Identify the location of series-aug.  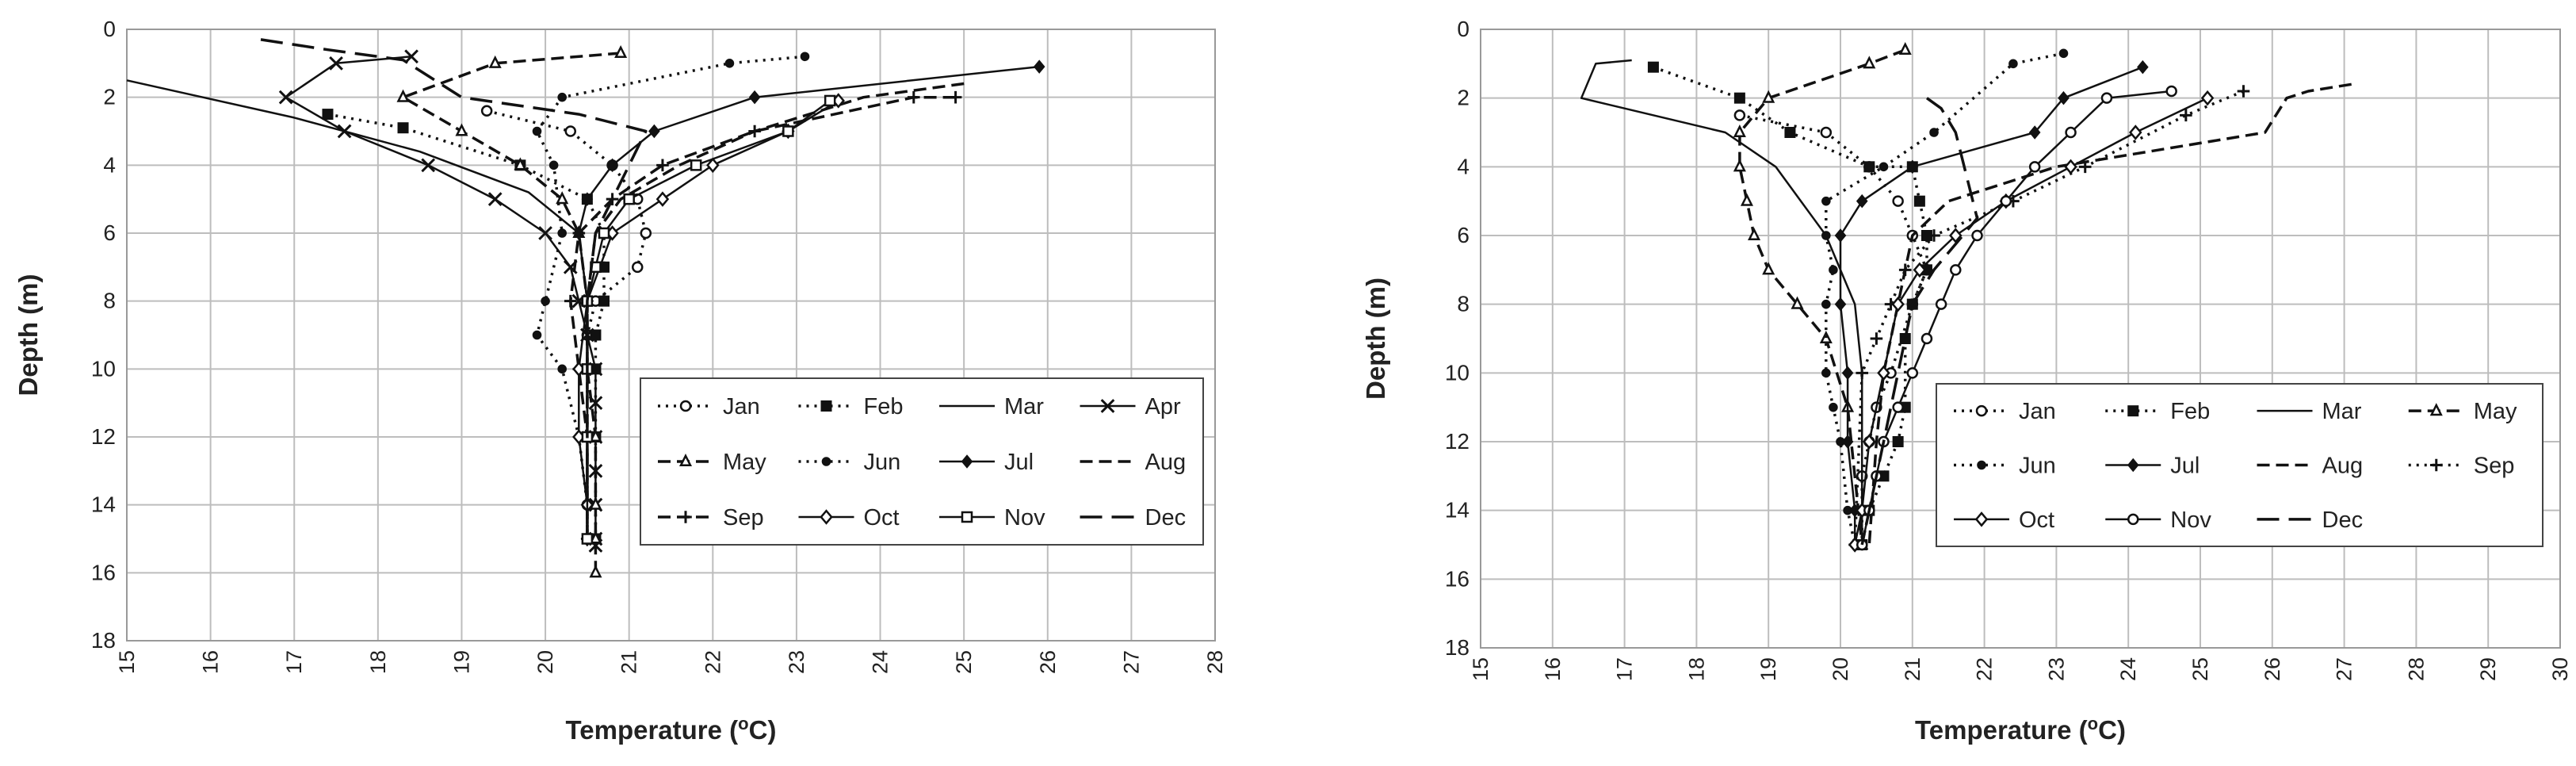
(2109, 314).